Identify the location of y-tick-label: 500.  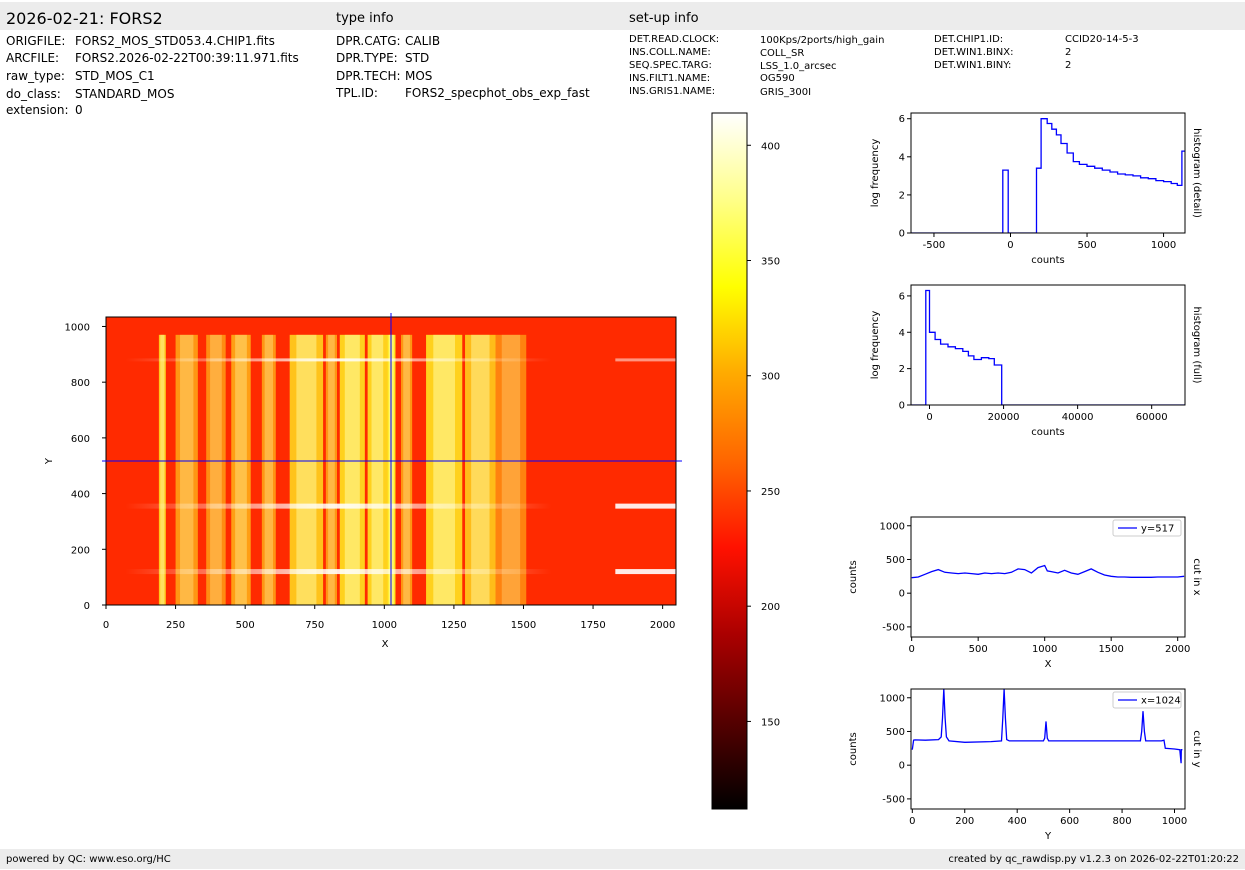
(895, 732).